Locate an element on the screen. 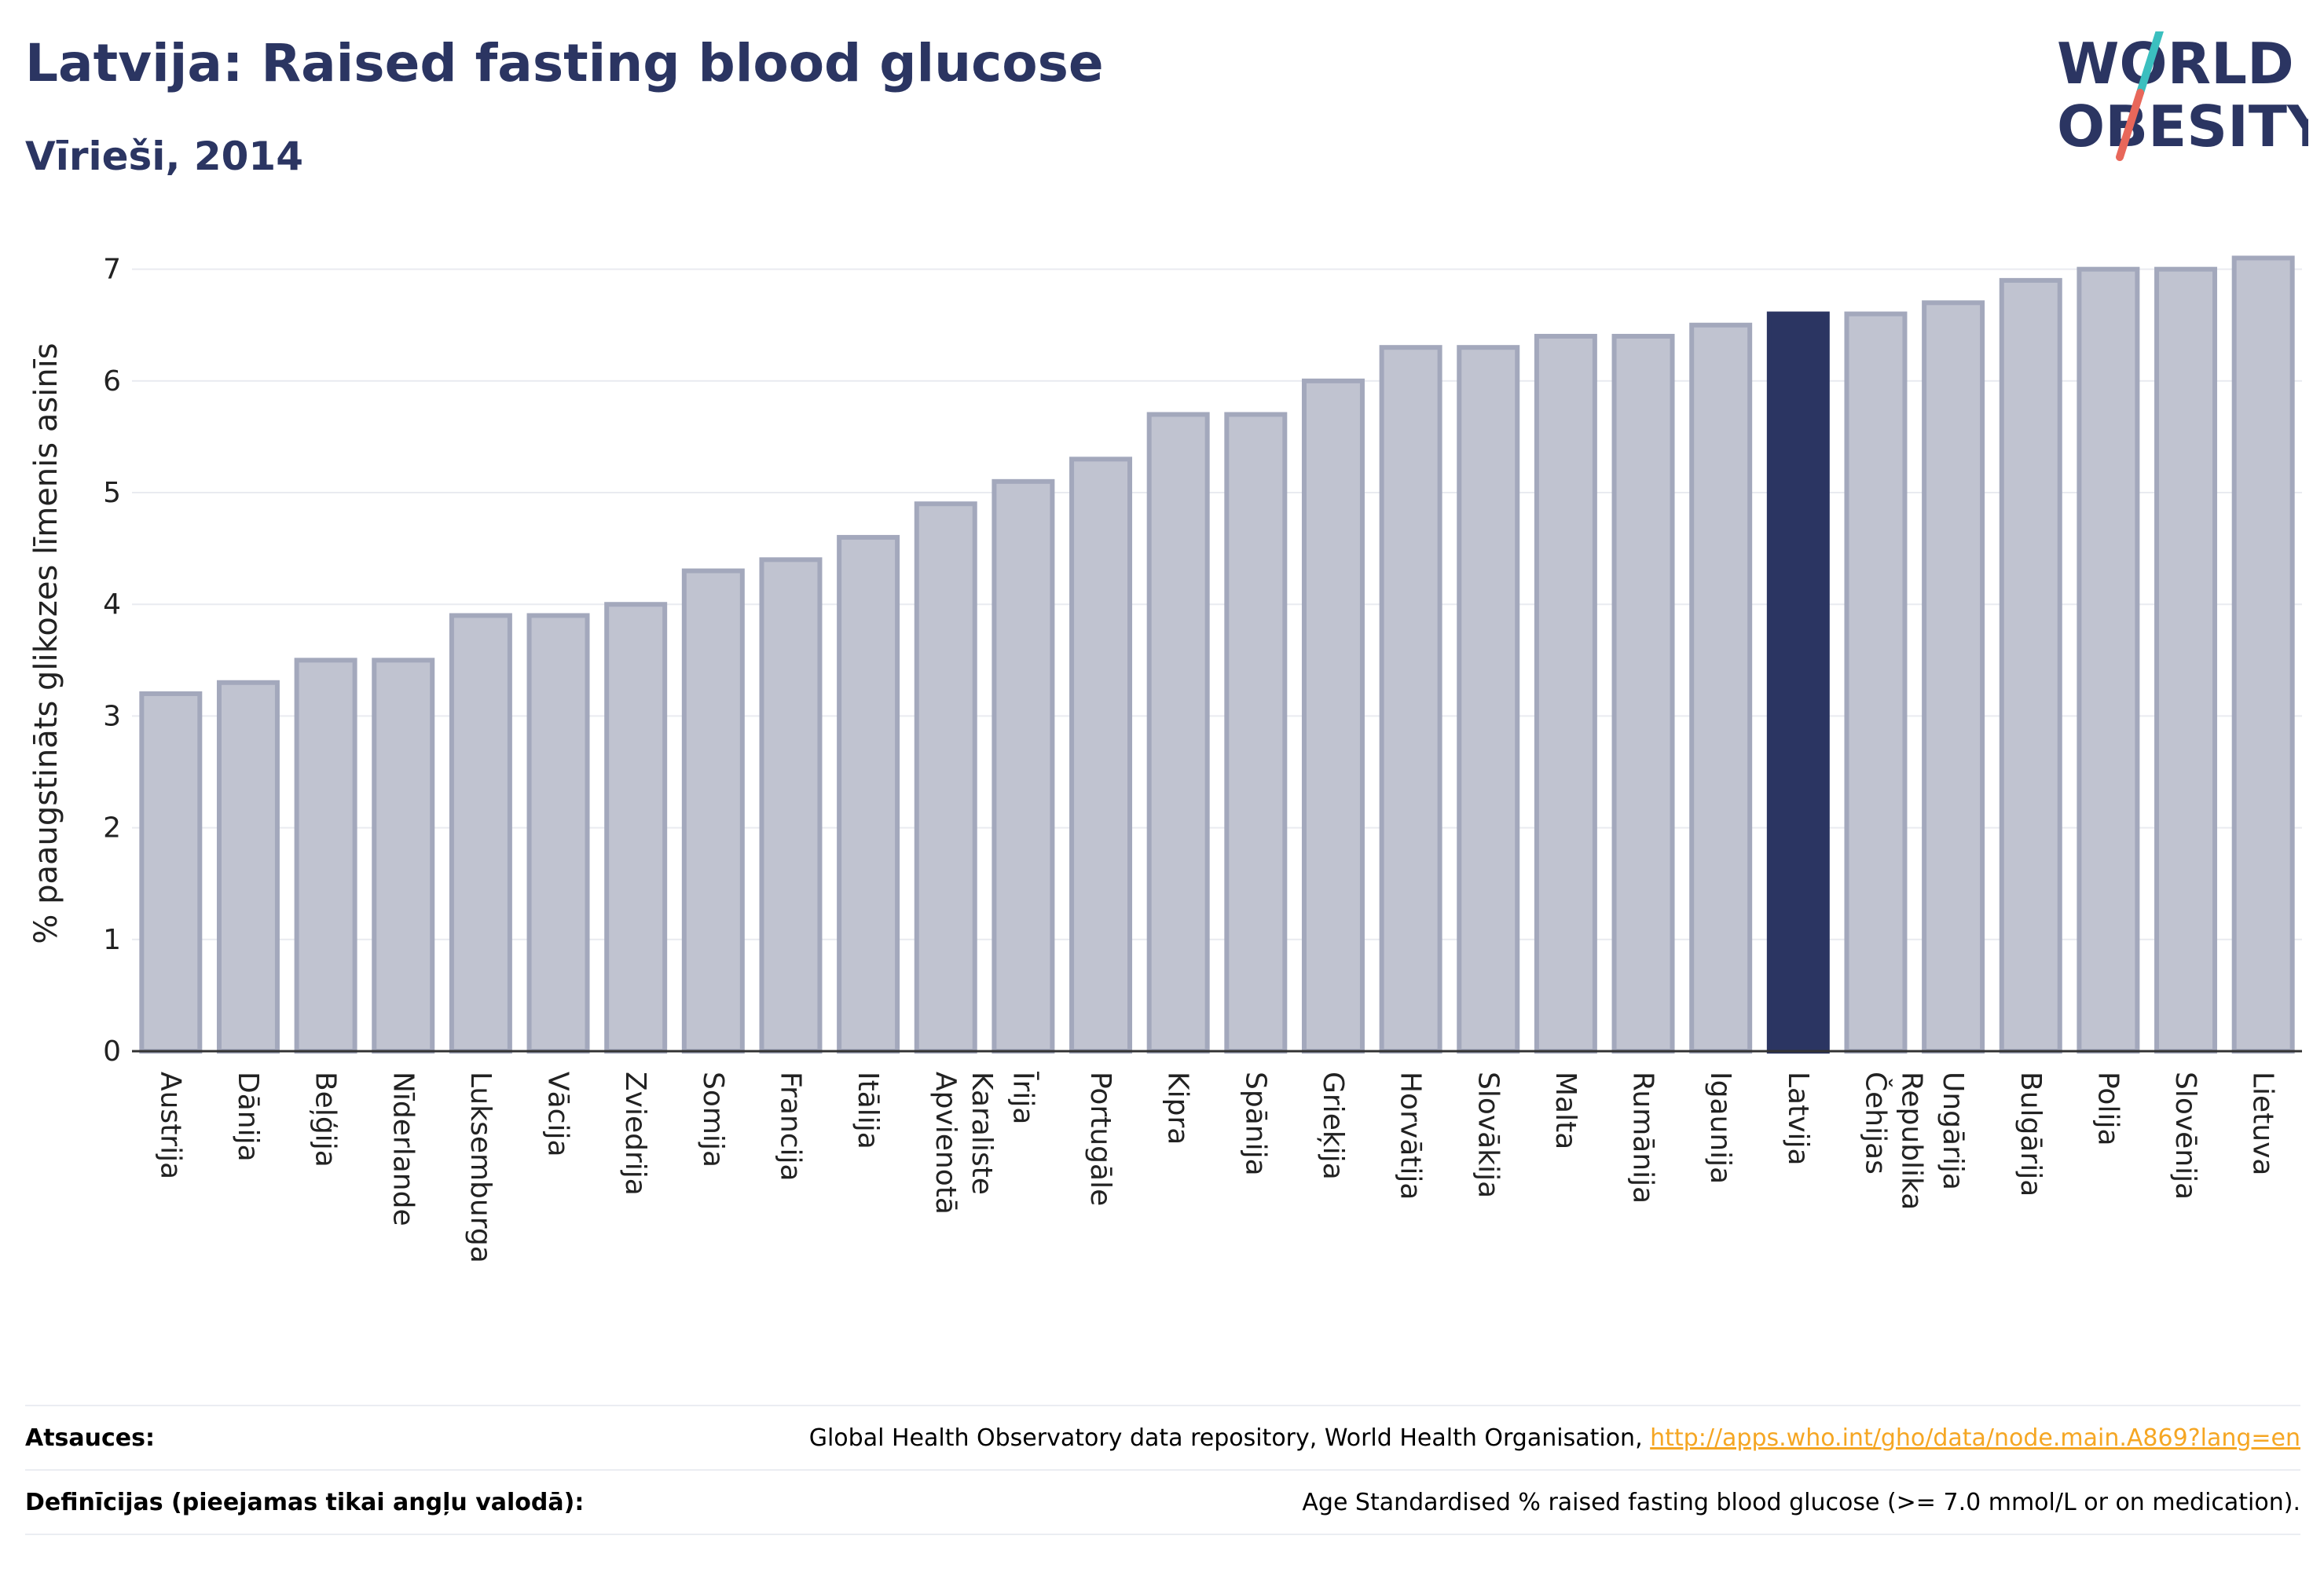 Image resolution: width=2324 pixels, height=1576 pixels. x-tick-label: Luksemburga is located at coordinates (480, 1167).